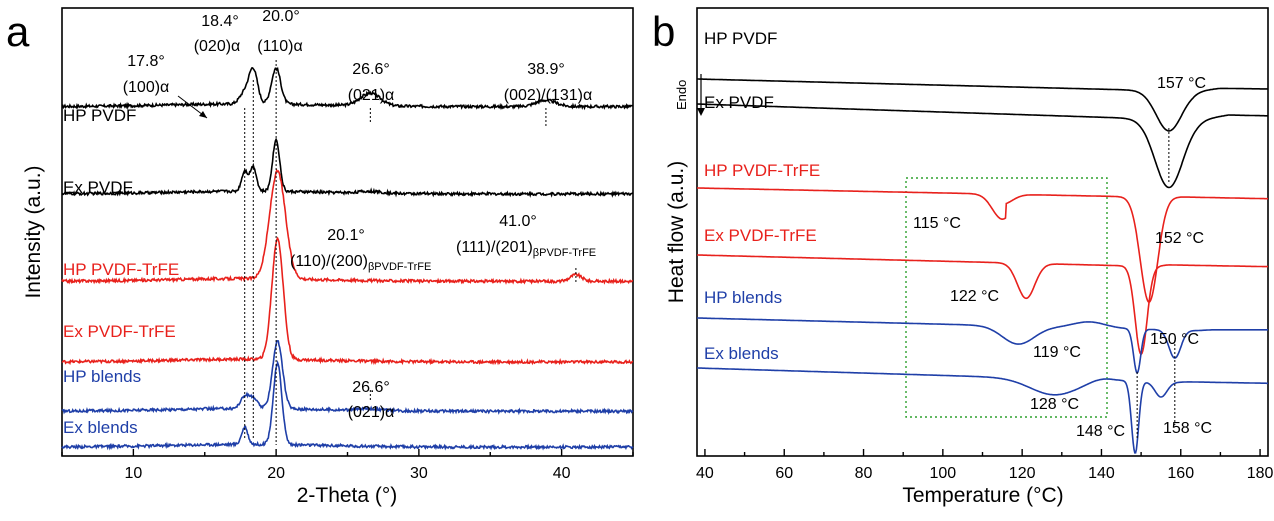 The image size is (1274, 521). What do you see at coordinates (133, 473) in the screenshot?
I see `x-tick-label-a: 10` at bounding box center [133, 473].